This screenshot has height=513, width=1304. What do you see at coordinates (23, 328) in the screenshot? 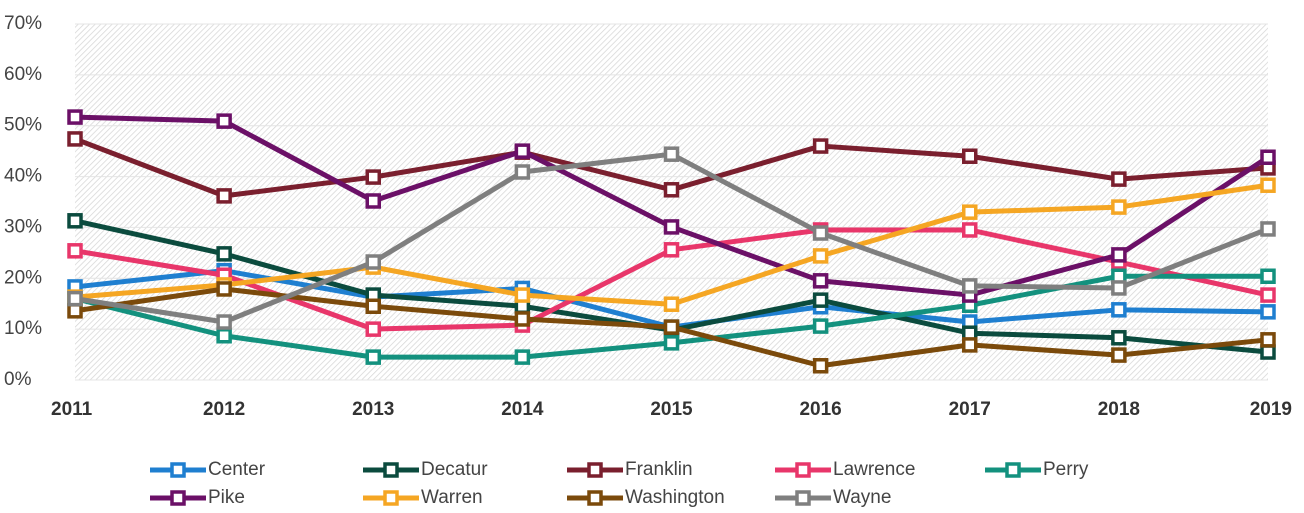
I see `y-tick-label: 10%` at bounding box center [23, 328].